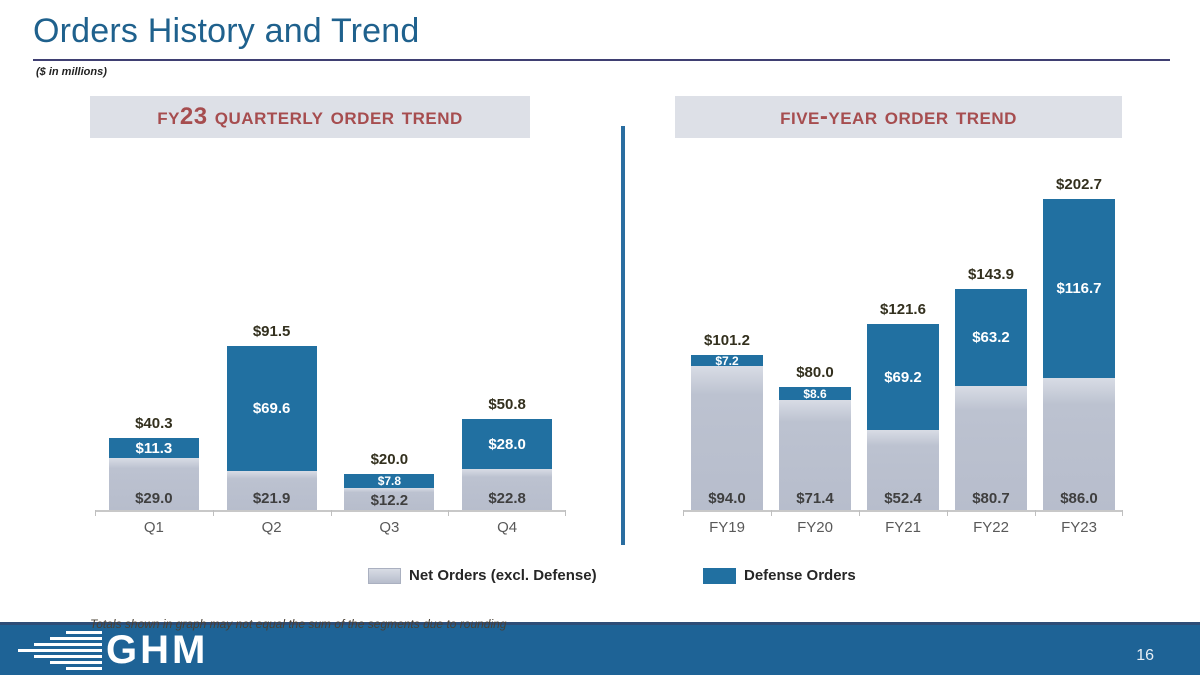 The height and width of the screenshot is (675, 1200). I want to click on total-value-label: $121.6, so click(903, 309).